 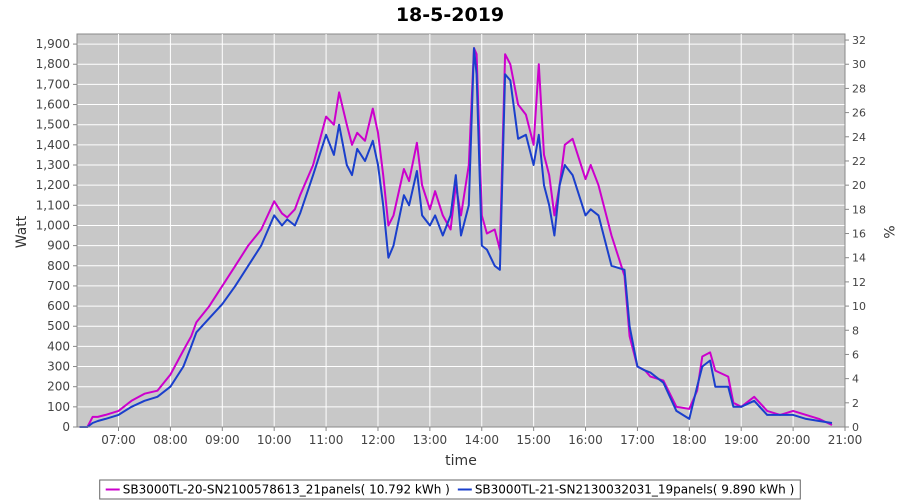 What do you see at coordinates (845, 440) in the screenshot?
I see `x-tick-label: 21:00` at bounding box center [845, 440].